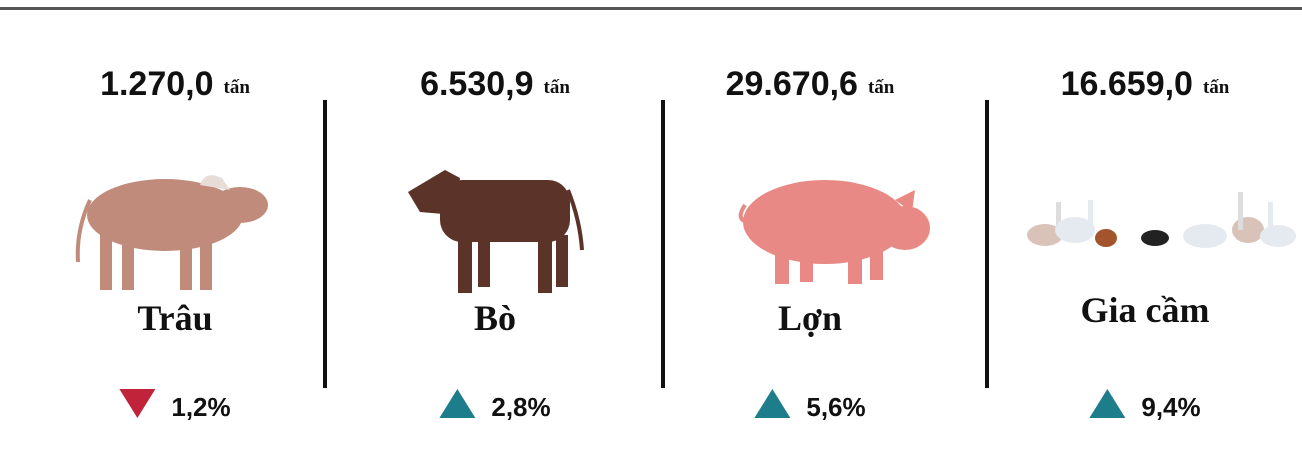  Describe the element at coordinates (156, 84) in the screenshot. I see `amount: 1.270,0` at that location.